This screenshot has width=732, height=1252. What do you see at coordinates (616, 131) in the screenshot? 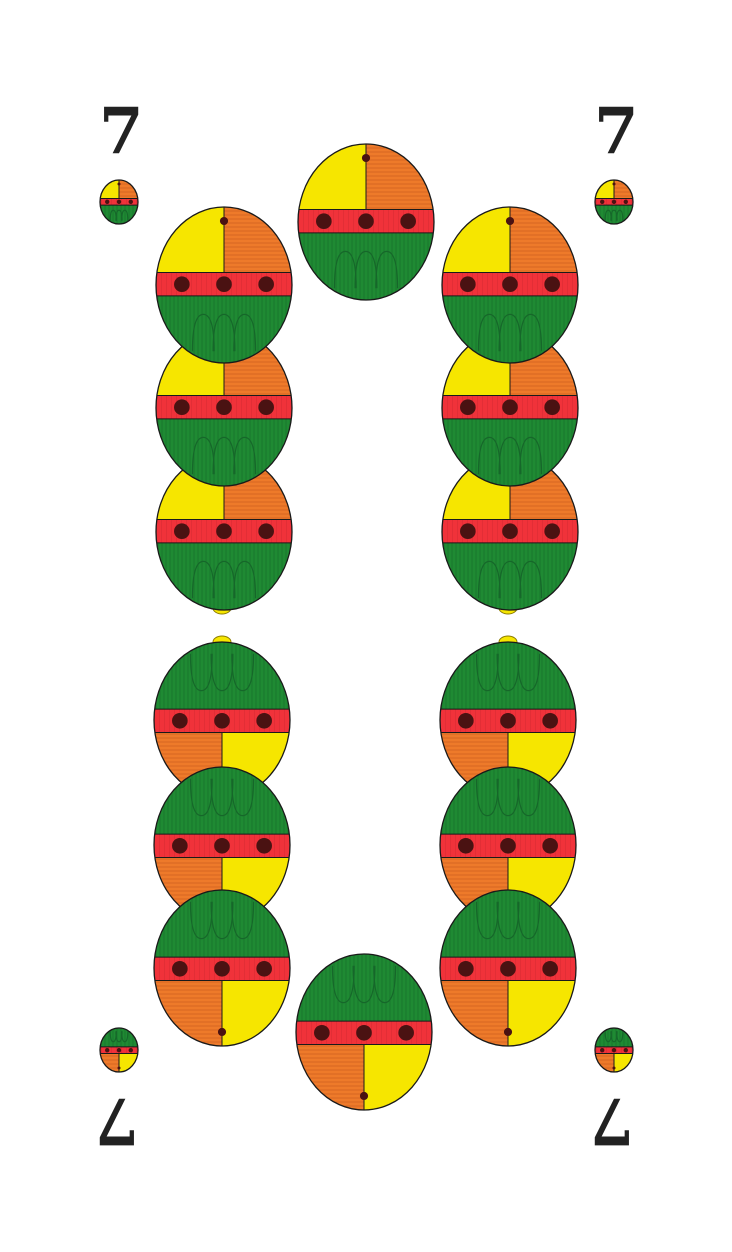
I see `rank-top-right: 7` at bounding box center [616, 131].